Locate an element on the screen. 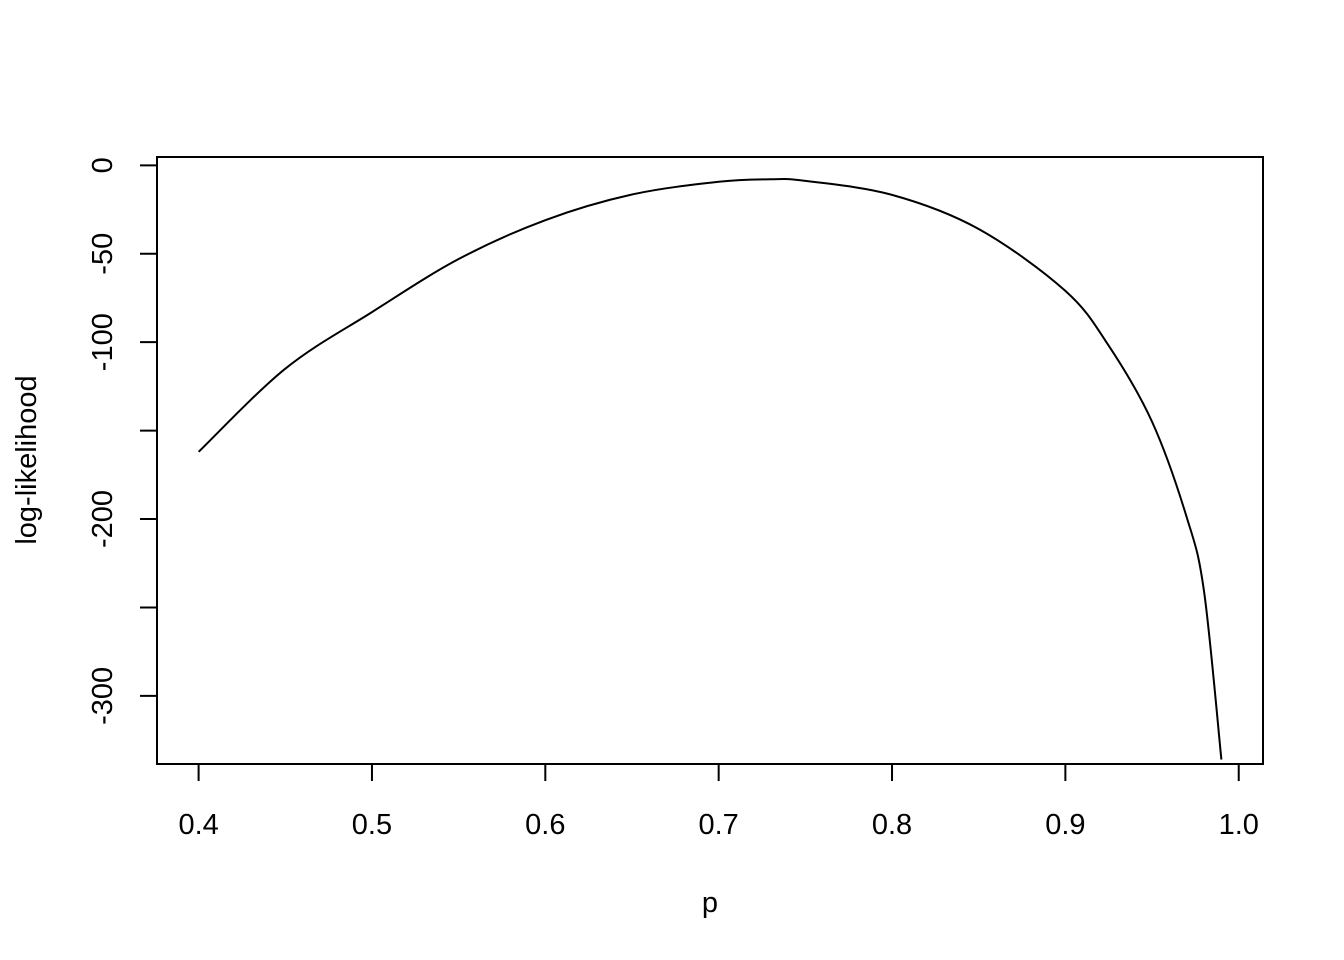 The width and height of the screenshot is (1344, 960). x-tick-label: 0.4 is located at coordinates (198, 825).